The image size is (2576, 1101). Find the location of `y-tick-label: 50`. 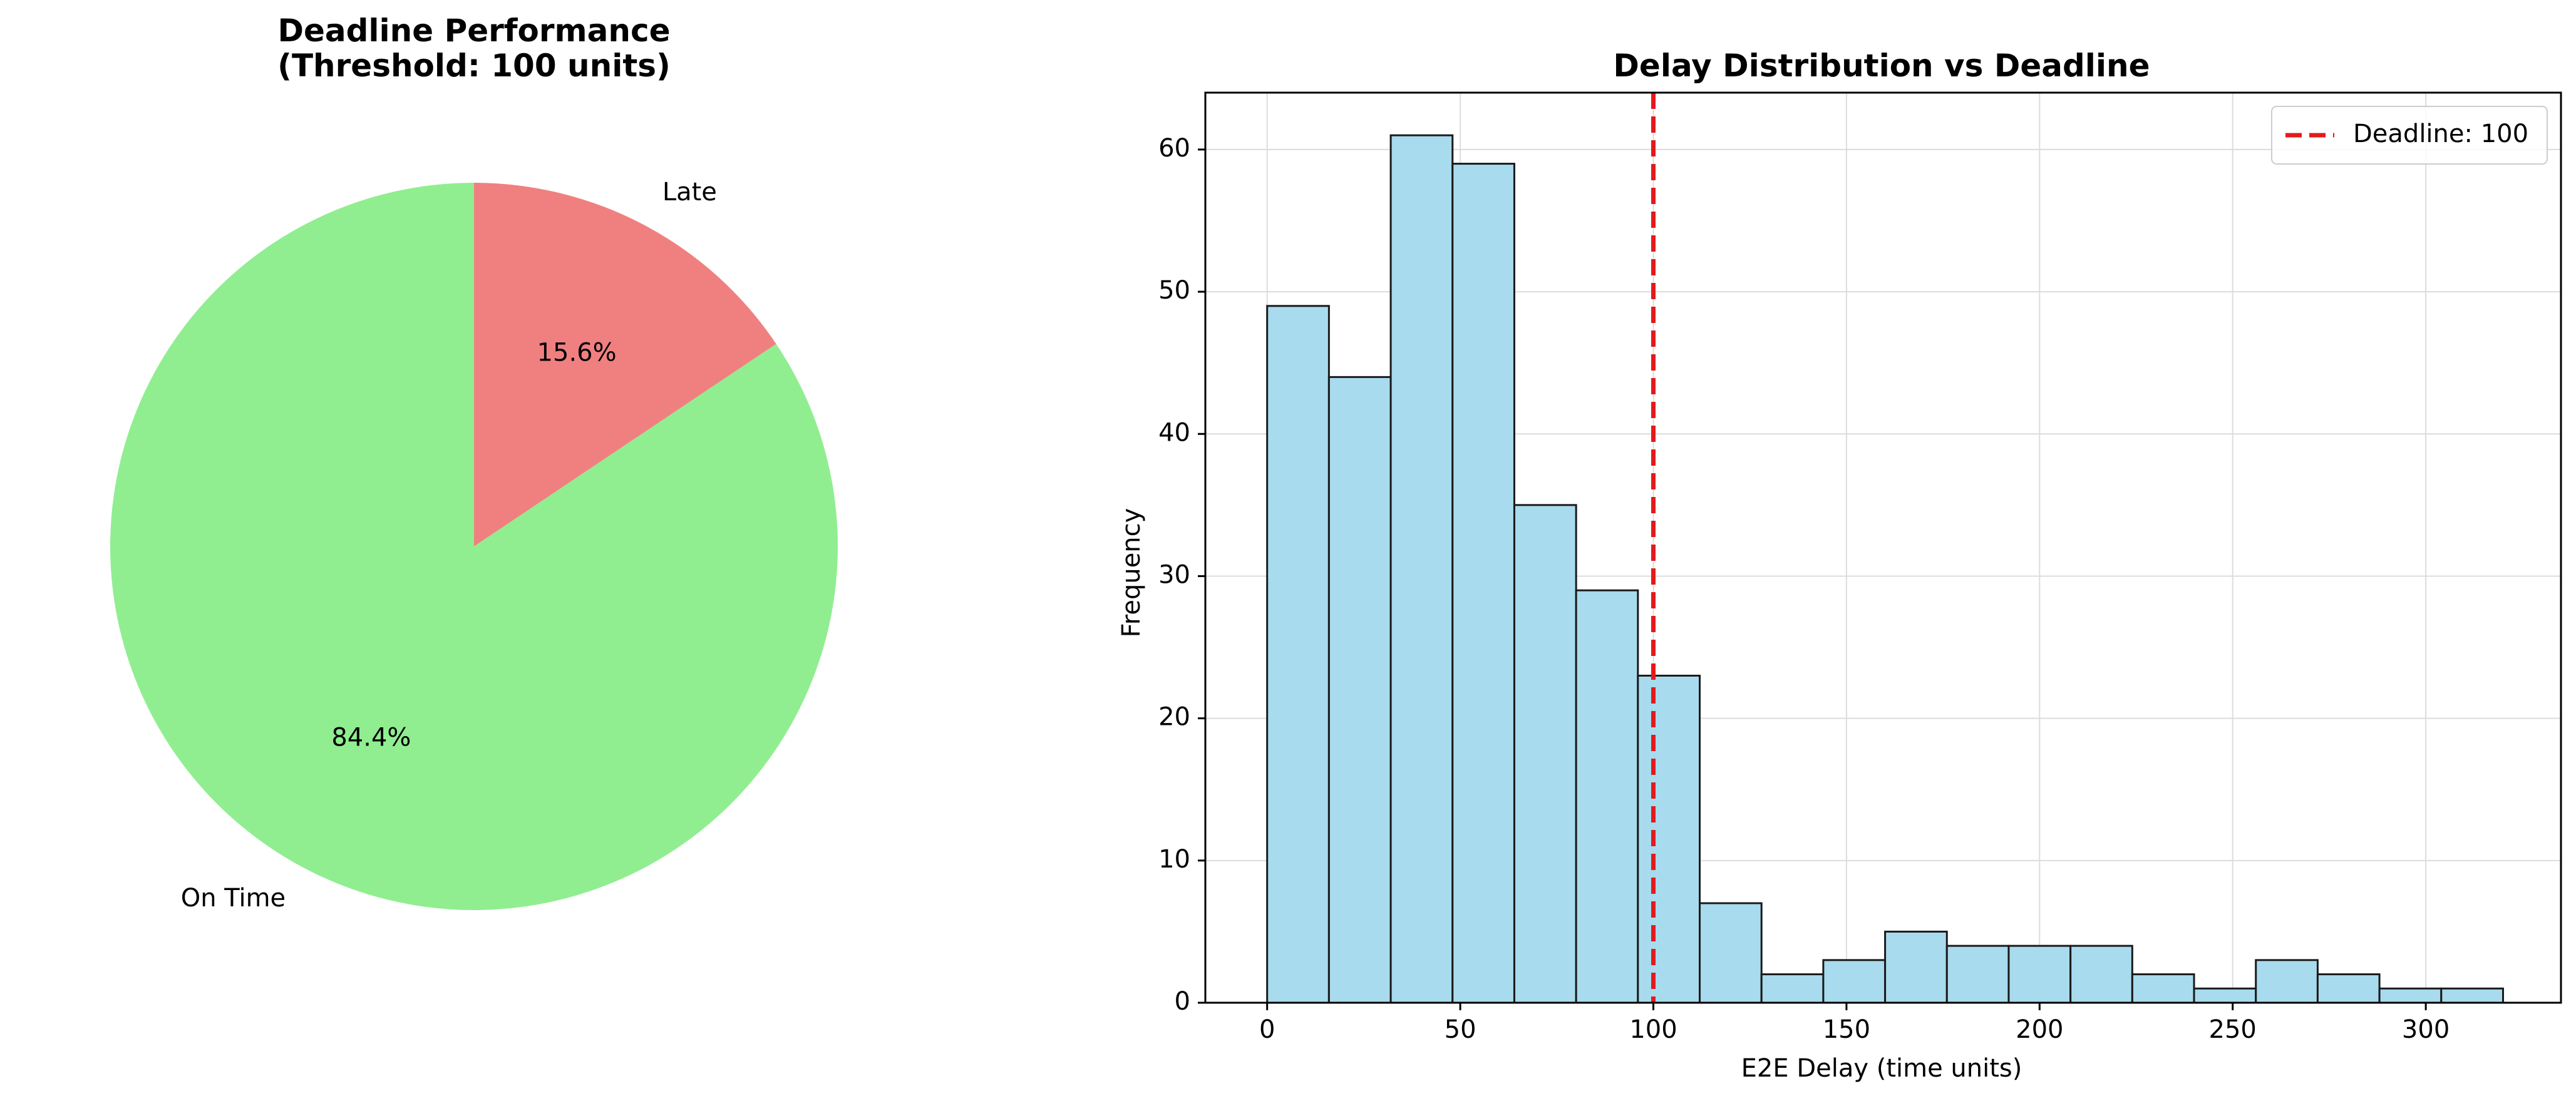

y-tick-label: 50 is located at coordinates (1174, 290).